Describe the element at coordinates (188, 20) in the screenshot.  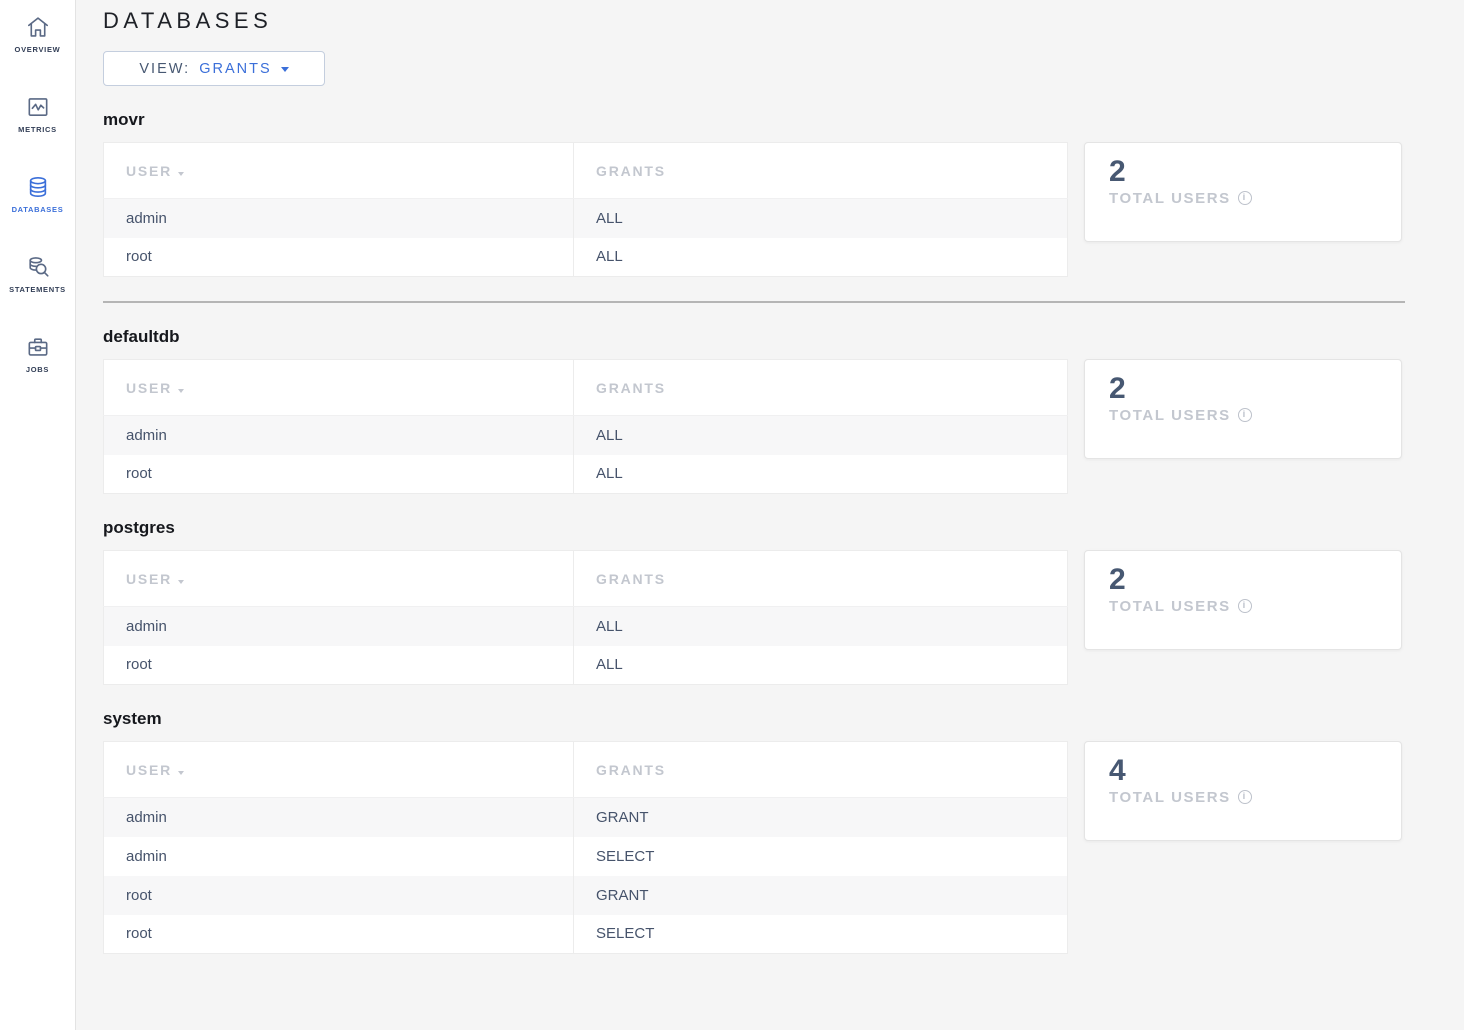
I see `page-title: DATABASES` at that location.